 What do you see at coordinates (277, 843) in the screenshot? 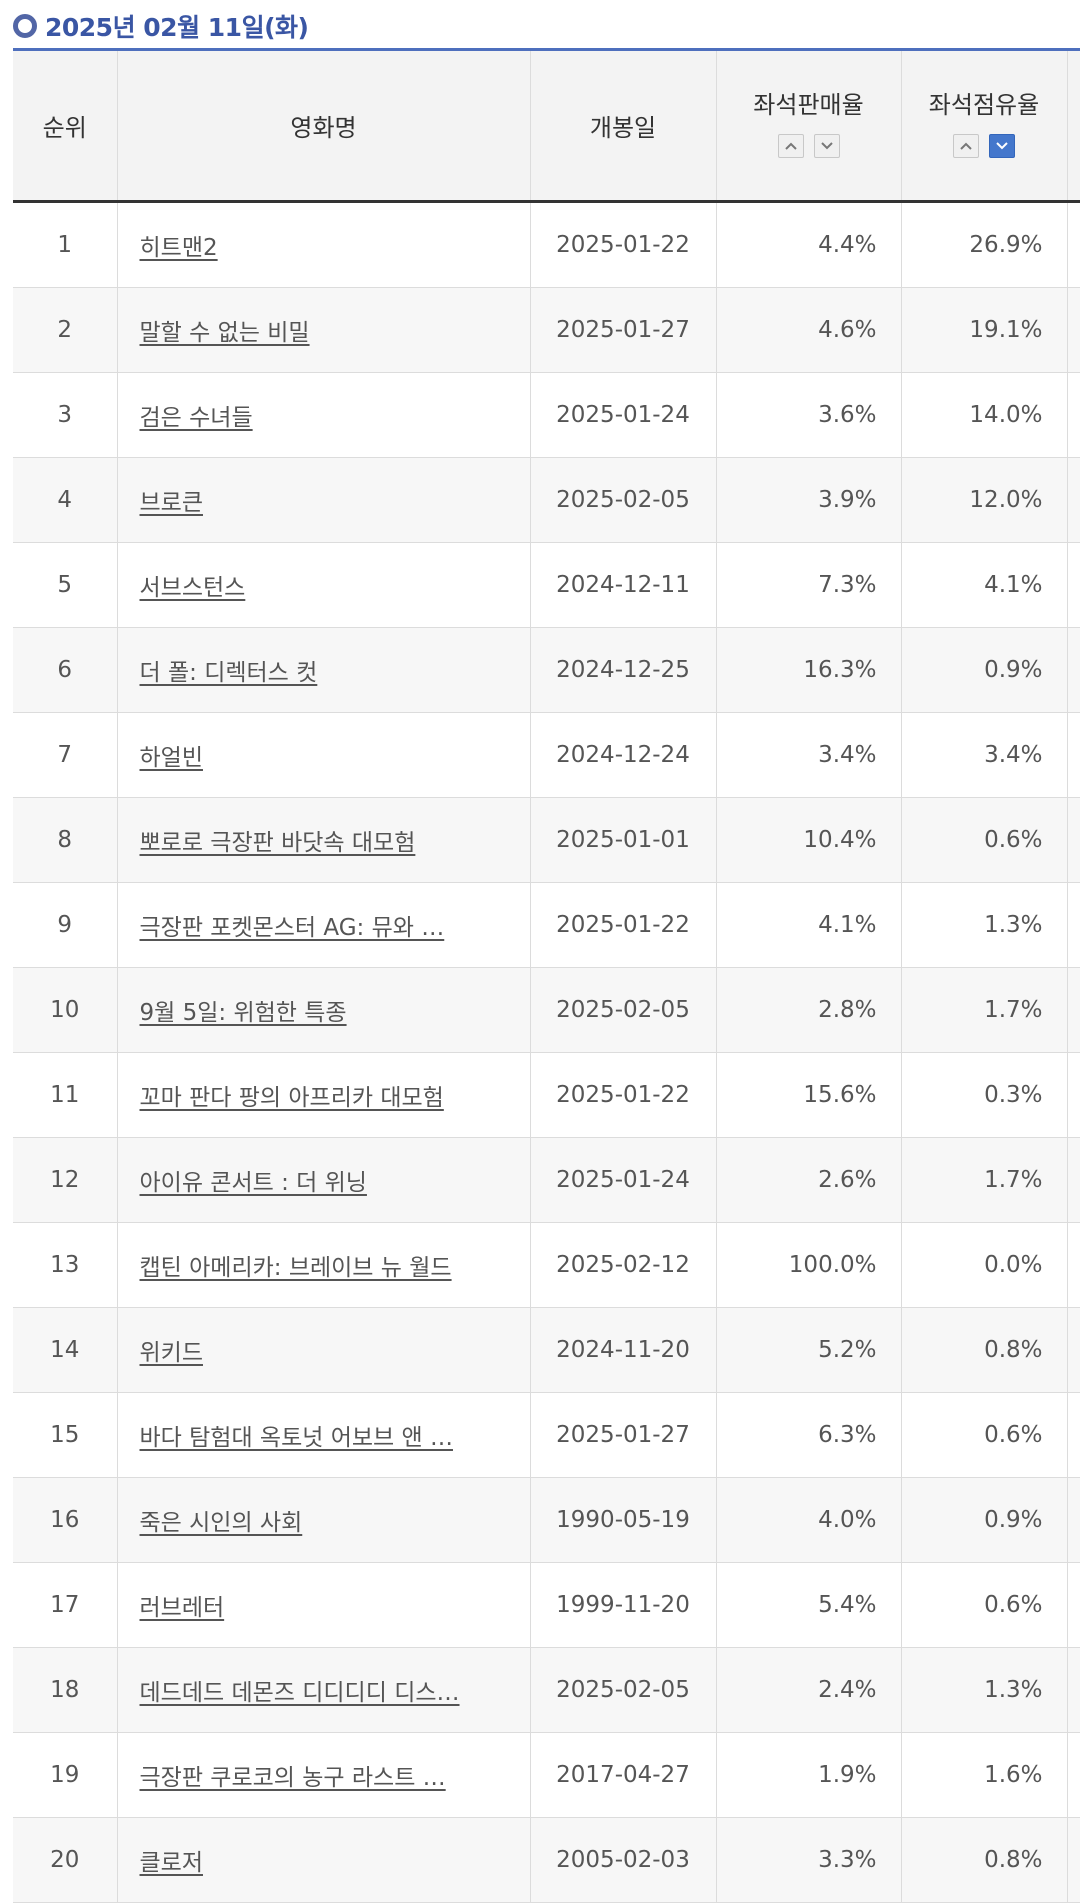
I see `movie-title-link: 뽀로로 극장판 바닷속 대모험` at bounding box center [277, 843].